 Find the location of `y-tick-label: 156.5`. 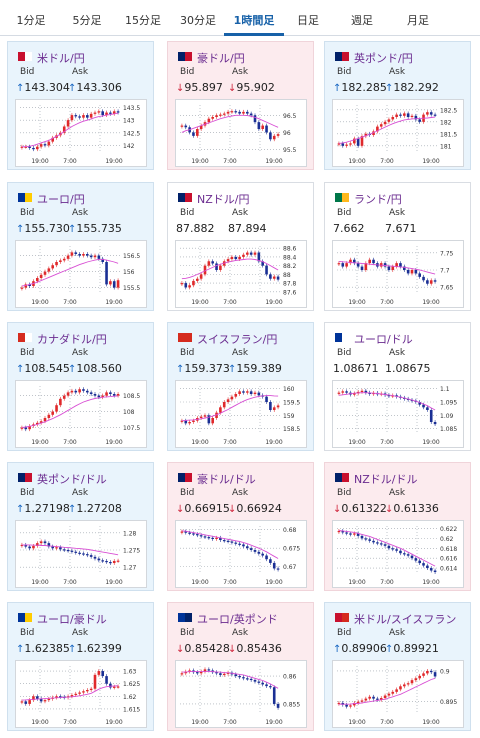

y-tick-label: 156.5 is located at coordinates (131, 256).